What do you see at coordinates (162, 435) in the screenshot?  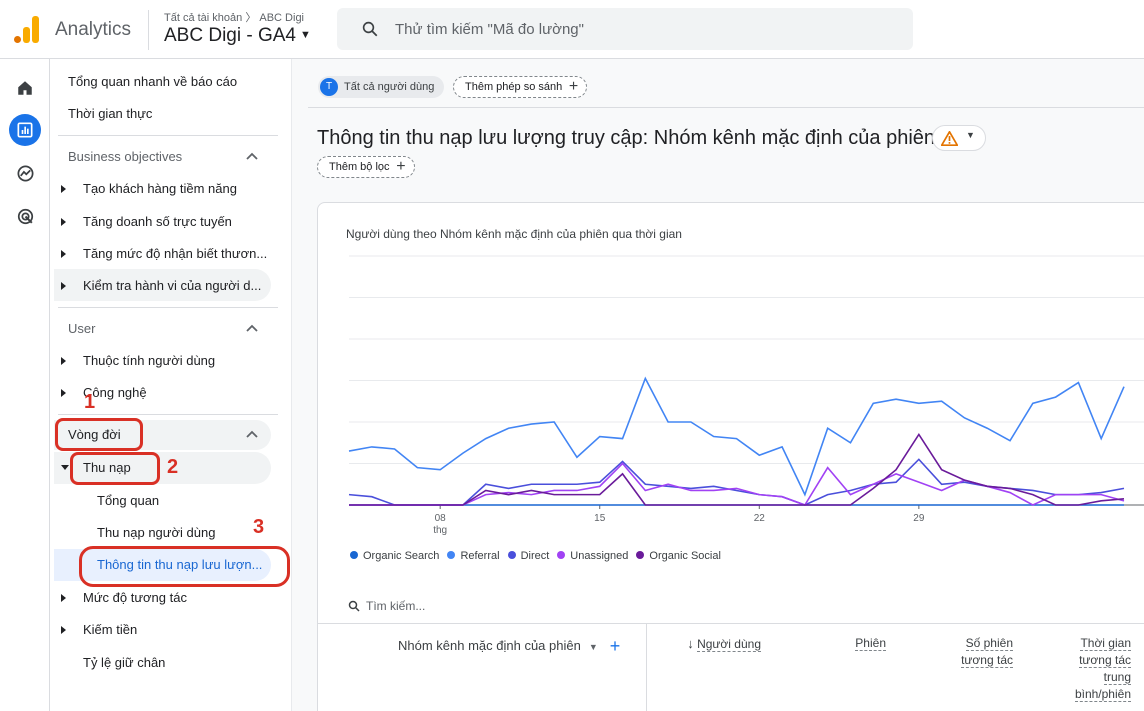 I see `section-highlight` at bounding box center [162, 435].